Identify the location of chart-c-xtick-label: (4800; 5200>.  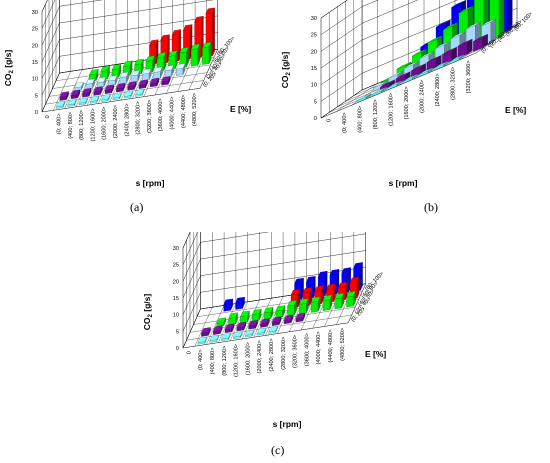
(343, 344).